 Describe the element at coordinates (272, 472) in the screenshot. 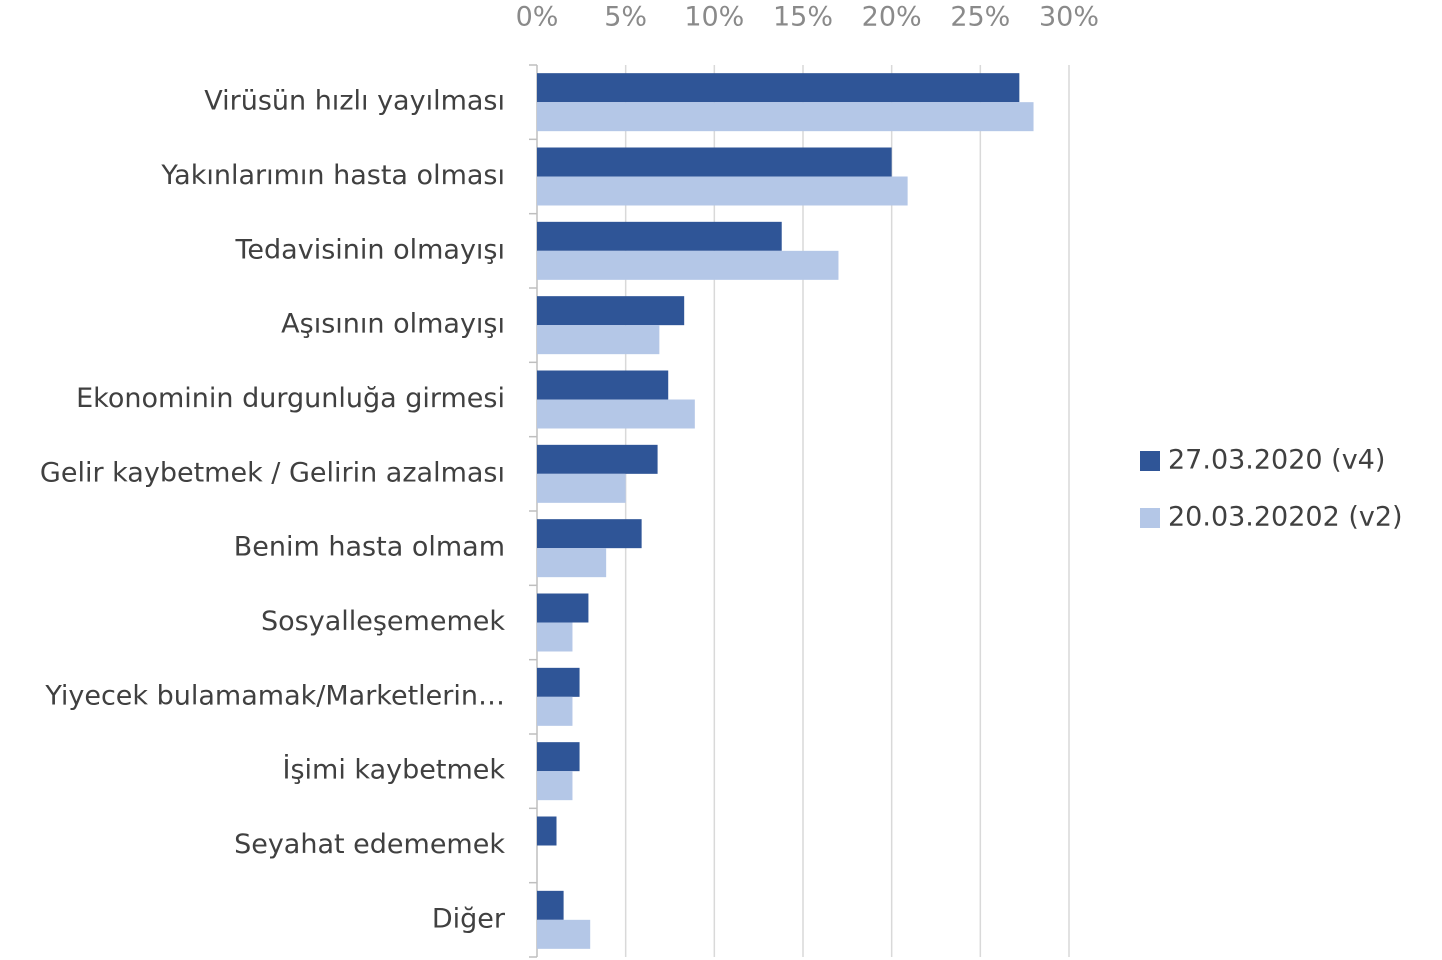

I see `category-label: Gelir kaybetmek / Gelirin azalması` at that location.